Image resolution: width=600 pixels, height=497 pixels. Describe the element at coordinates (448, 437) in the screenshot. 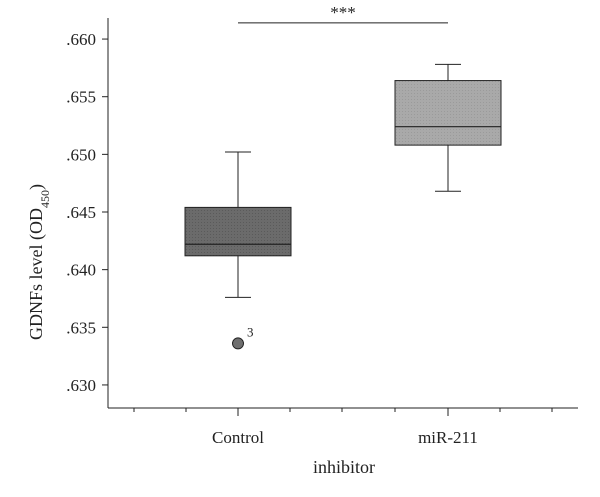

I see `x-tick-label-1: miR-211` at that location.